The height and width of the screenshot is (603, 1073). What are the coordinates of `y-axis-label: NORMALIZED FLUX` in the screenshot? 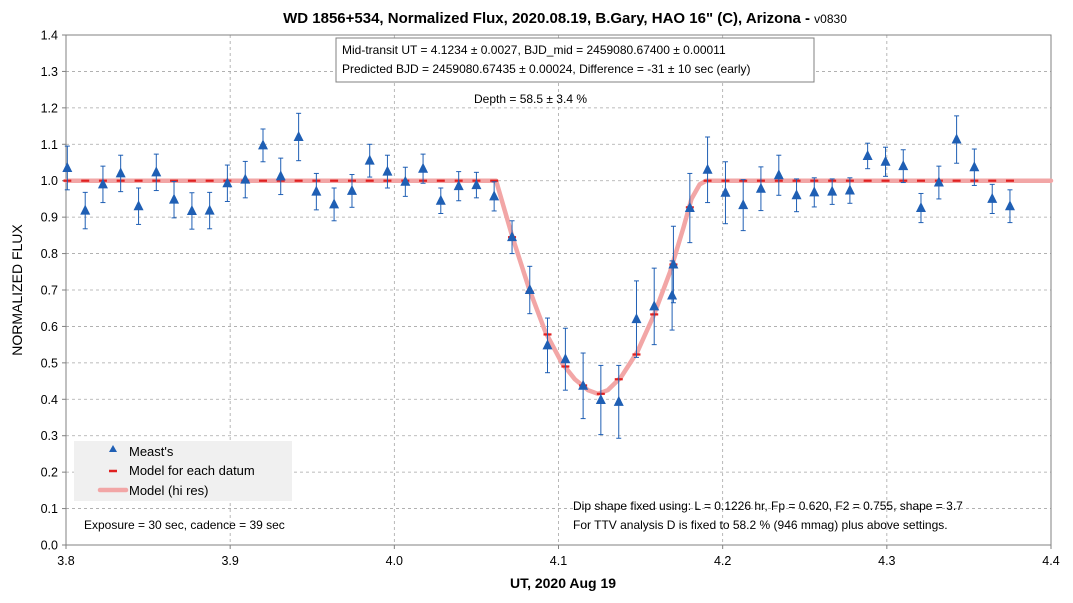 It's located at (17, 290).